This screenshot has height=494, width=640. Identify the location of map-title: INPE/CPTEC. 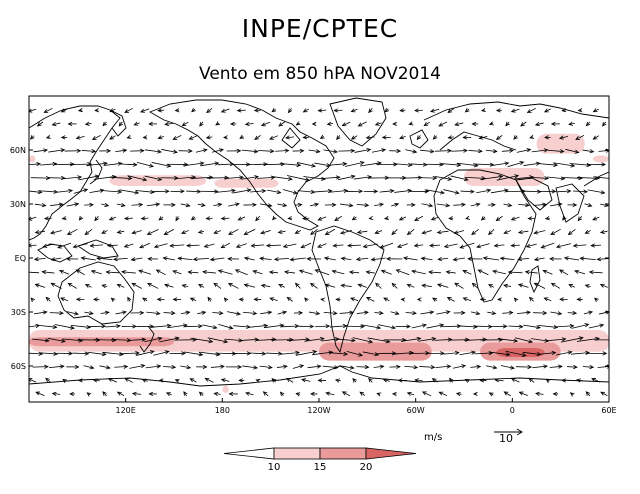
(320, 28).